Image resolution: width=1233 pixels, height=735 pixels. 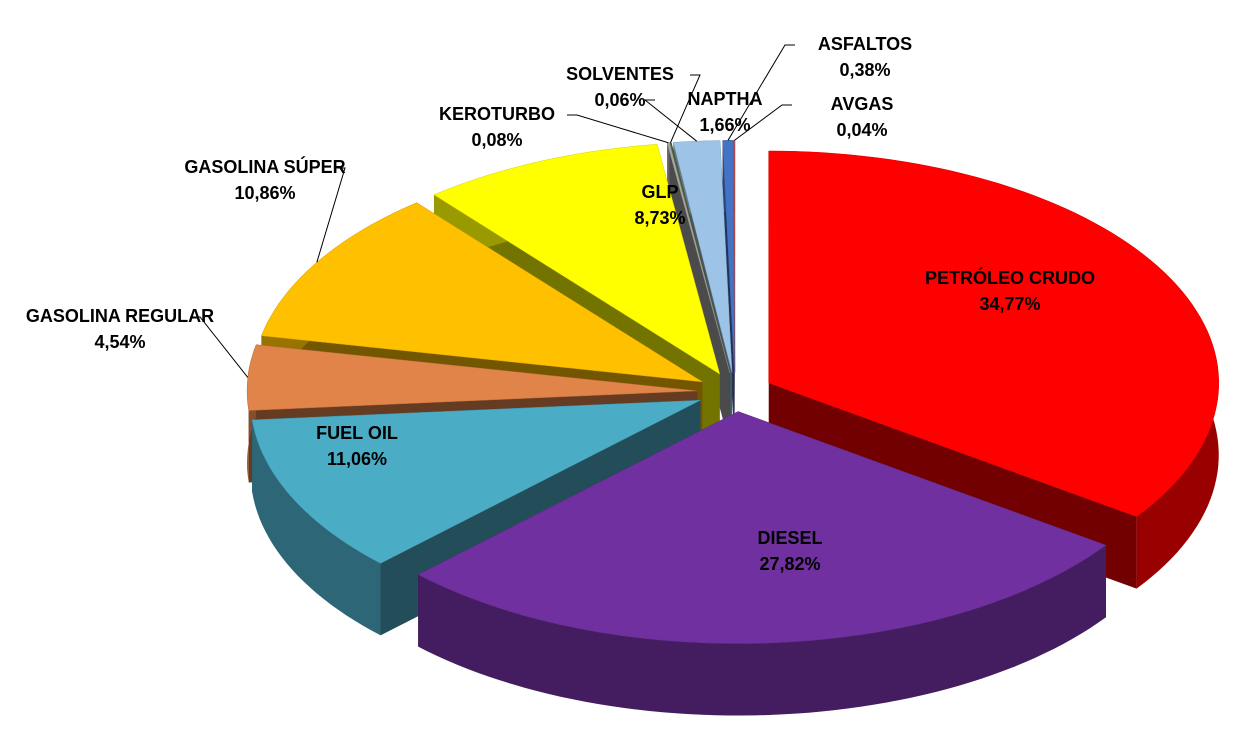 I want to click on slice-label: AVGAS, so click(x=862, y=104).